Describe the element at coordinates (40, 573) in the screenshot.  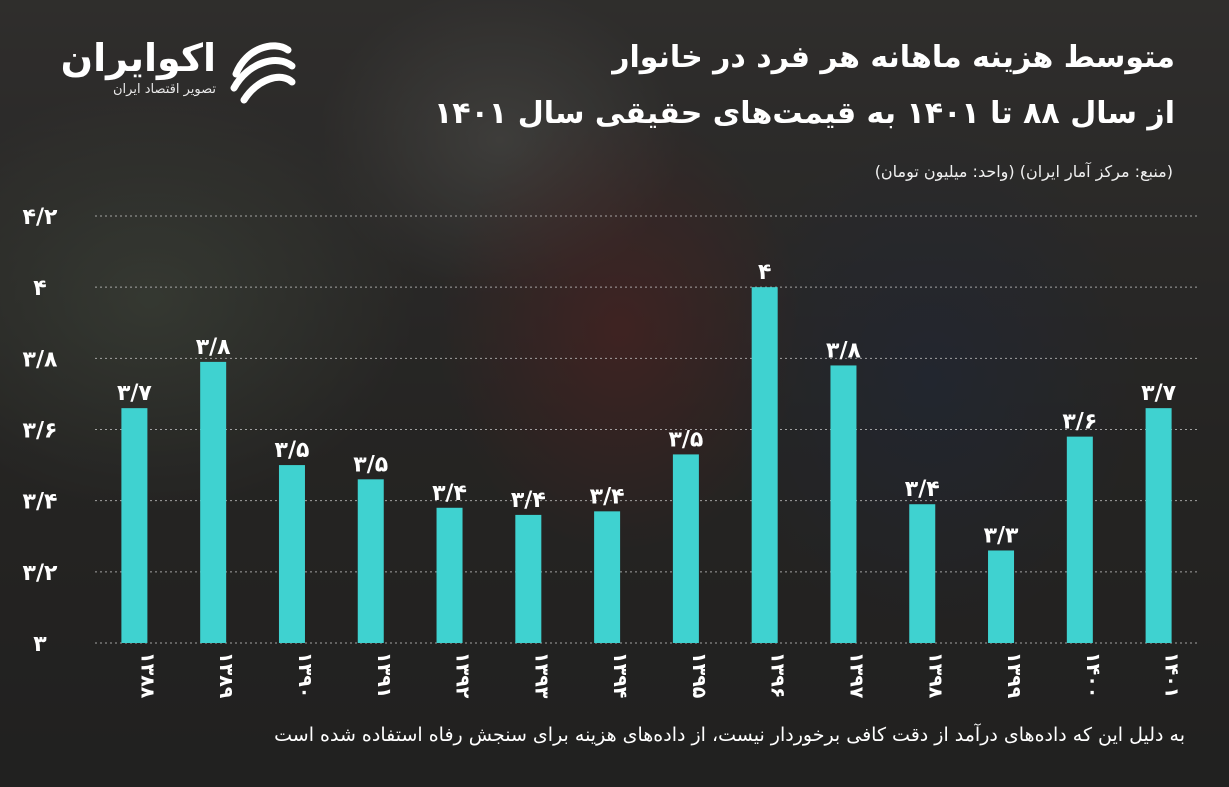
I see `y-tick-label: ۳/۲` at that location.